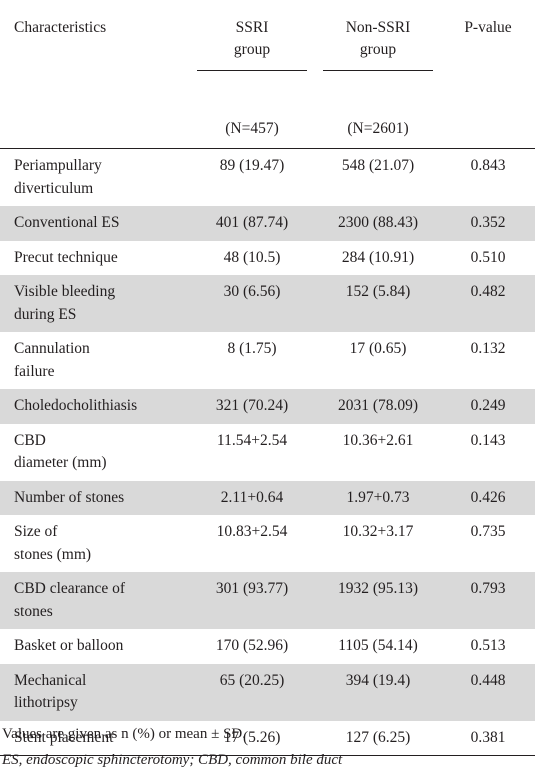 Image resolution: width=535 pixels, height=773 pixels. What do you see at coordinates (378, 406) in the screenshot?
I see `row-non-ssri-value: 2031 (78.09)` at bounding box center [378, 406].